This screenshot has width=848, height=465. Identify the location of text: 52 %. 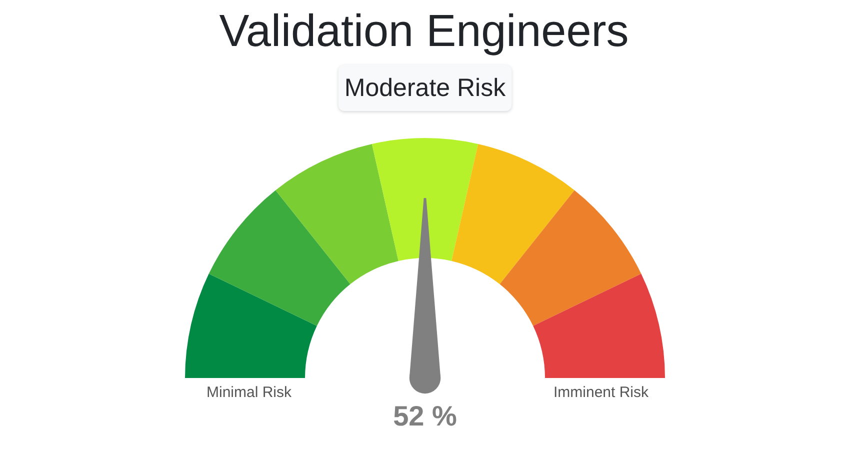
(425, 416).